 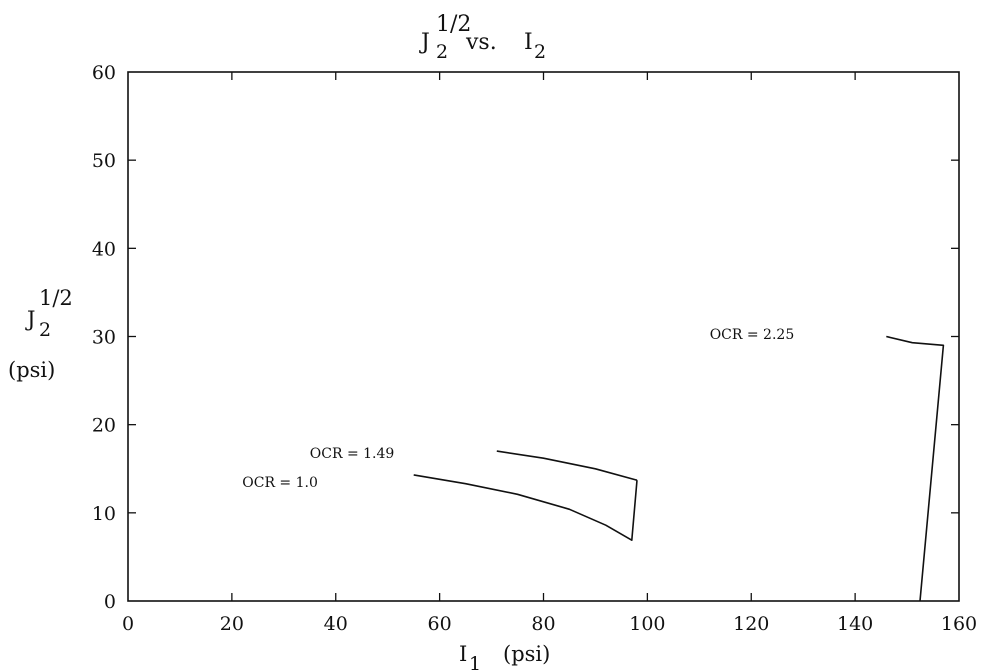 I want to click on x-tick-label: 80, so click(x=543, y=624).